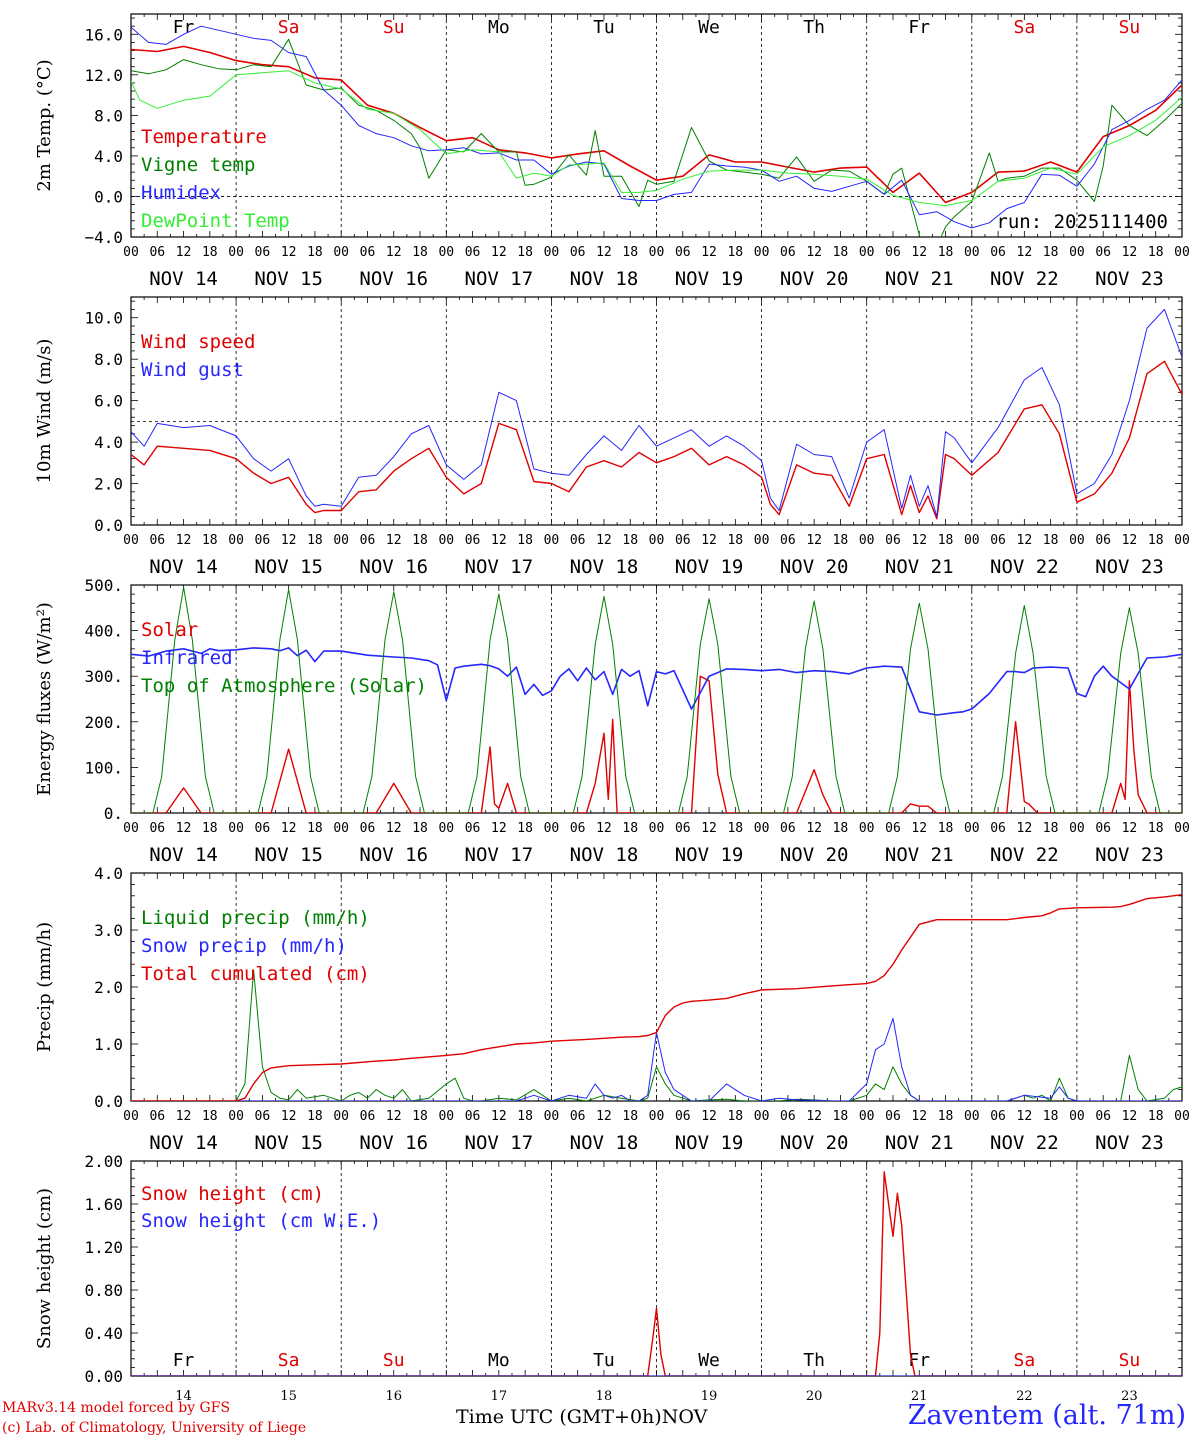  Describe the element at coordinates (44, 411) in the screenshot. I see `y-axis-label: 10m Wind (m/s)` at that location.